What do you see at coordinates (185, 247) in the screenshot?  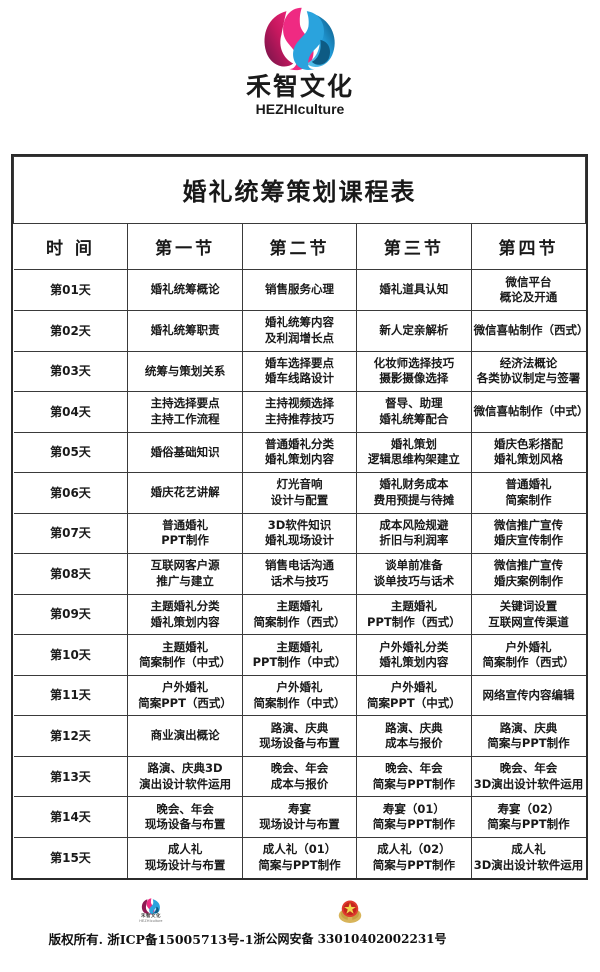 I see `column-header-1: 第一节` at bounding box center [185, 247].